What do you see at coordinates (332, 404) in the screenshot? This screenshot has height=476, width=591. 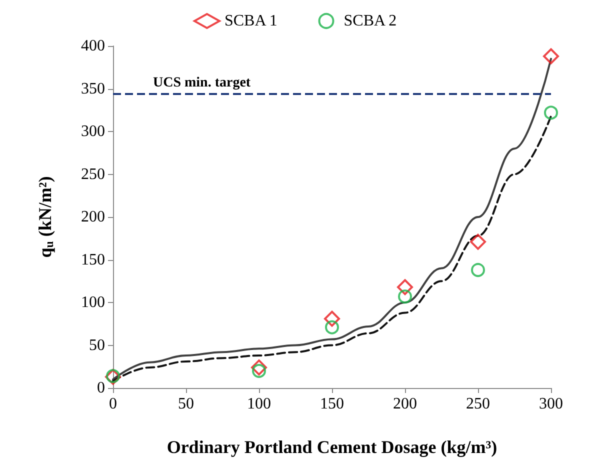 I see `x-tick-label: 150` at bounding box center [332, 404].